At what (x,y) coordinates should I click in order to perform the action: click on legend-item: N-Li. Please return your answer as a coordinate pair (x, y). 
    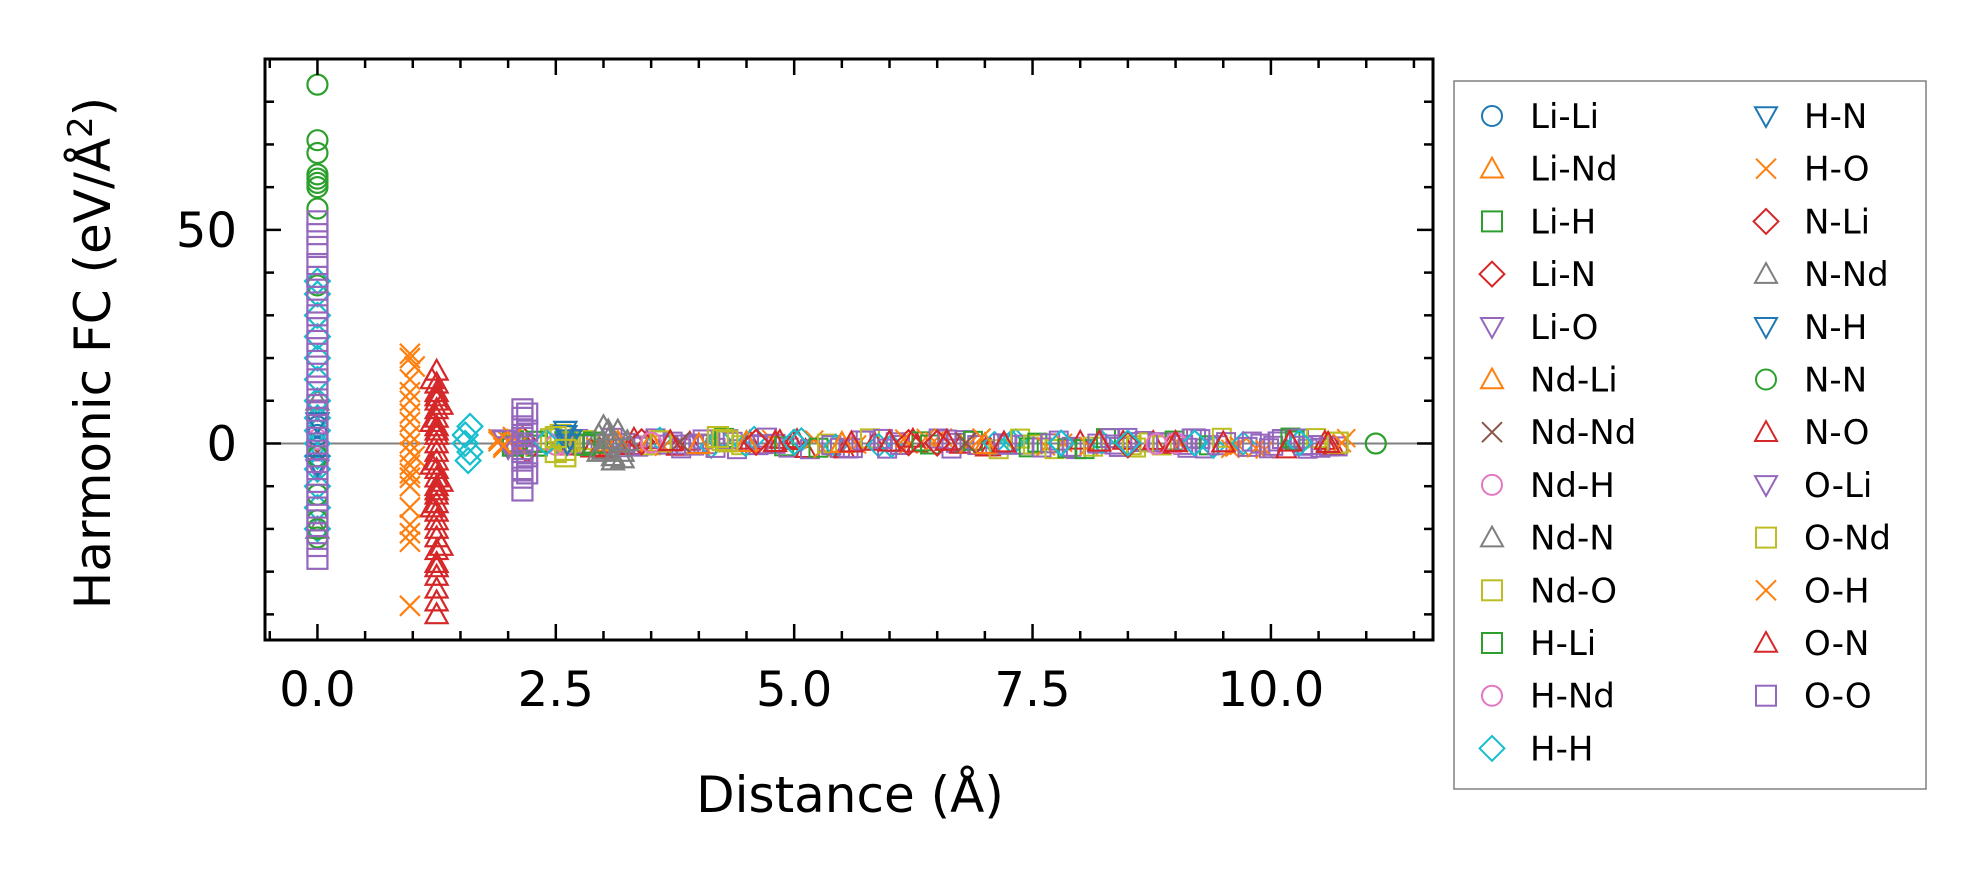
    Looking at the image, I should click on (1811, 222).